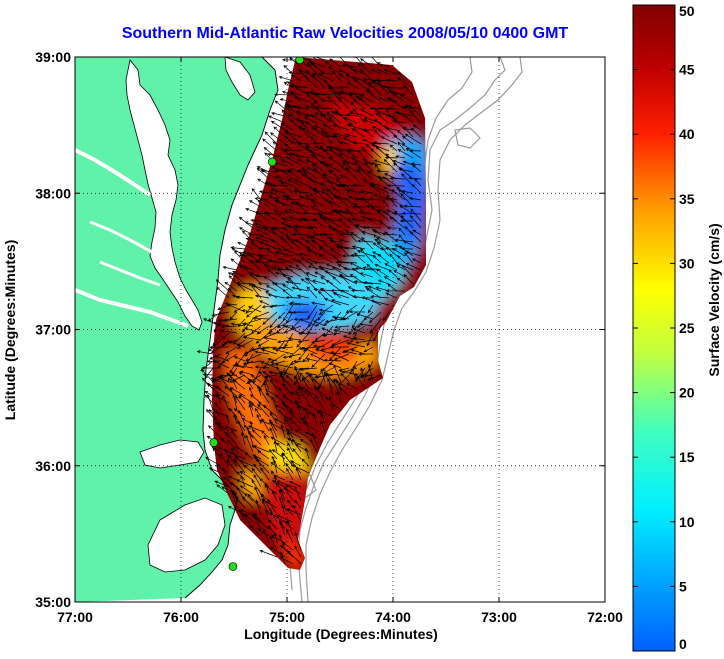 This screenshot has width=724, height=659. Describe the element at coordinates (499, 617) in the screenshot. I see `x-tick-label: 73:00` at that location.